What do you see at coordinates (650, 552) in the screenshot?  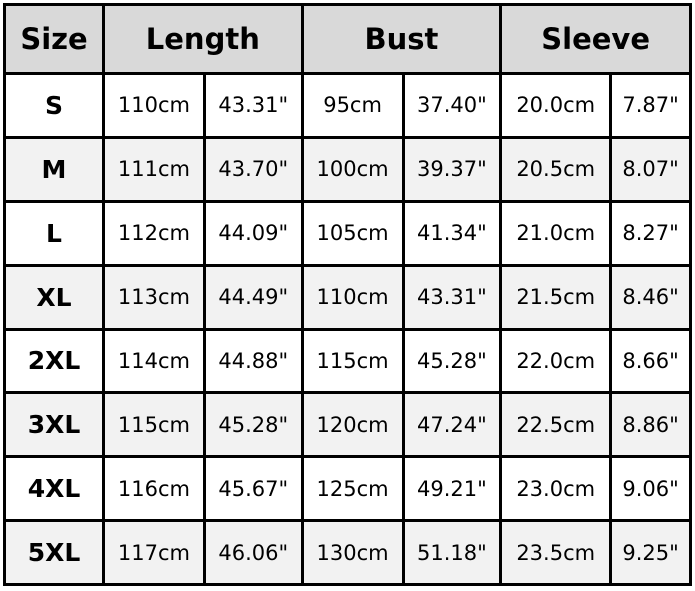 I see `cell-sleeve-in: 9.25"` at bounding box center [650, 552].